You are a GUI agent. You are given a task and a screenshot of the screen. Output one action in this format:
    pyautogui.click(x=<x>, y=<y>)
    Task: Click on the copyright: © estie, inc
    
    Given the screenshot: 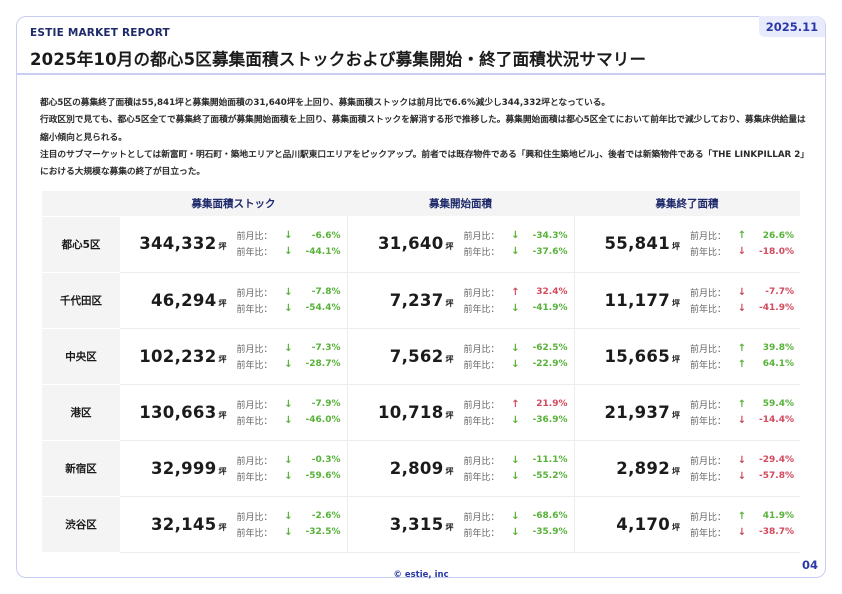 What is the action you would take?
    pyautogui.click(x=421, y=575)
    